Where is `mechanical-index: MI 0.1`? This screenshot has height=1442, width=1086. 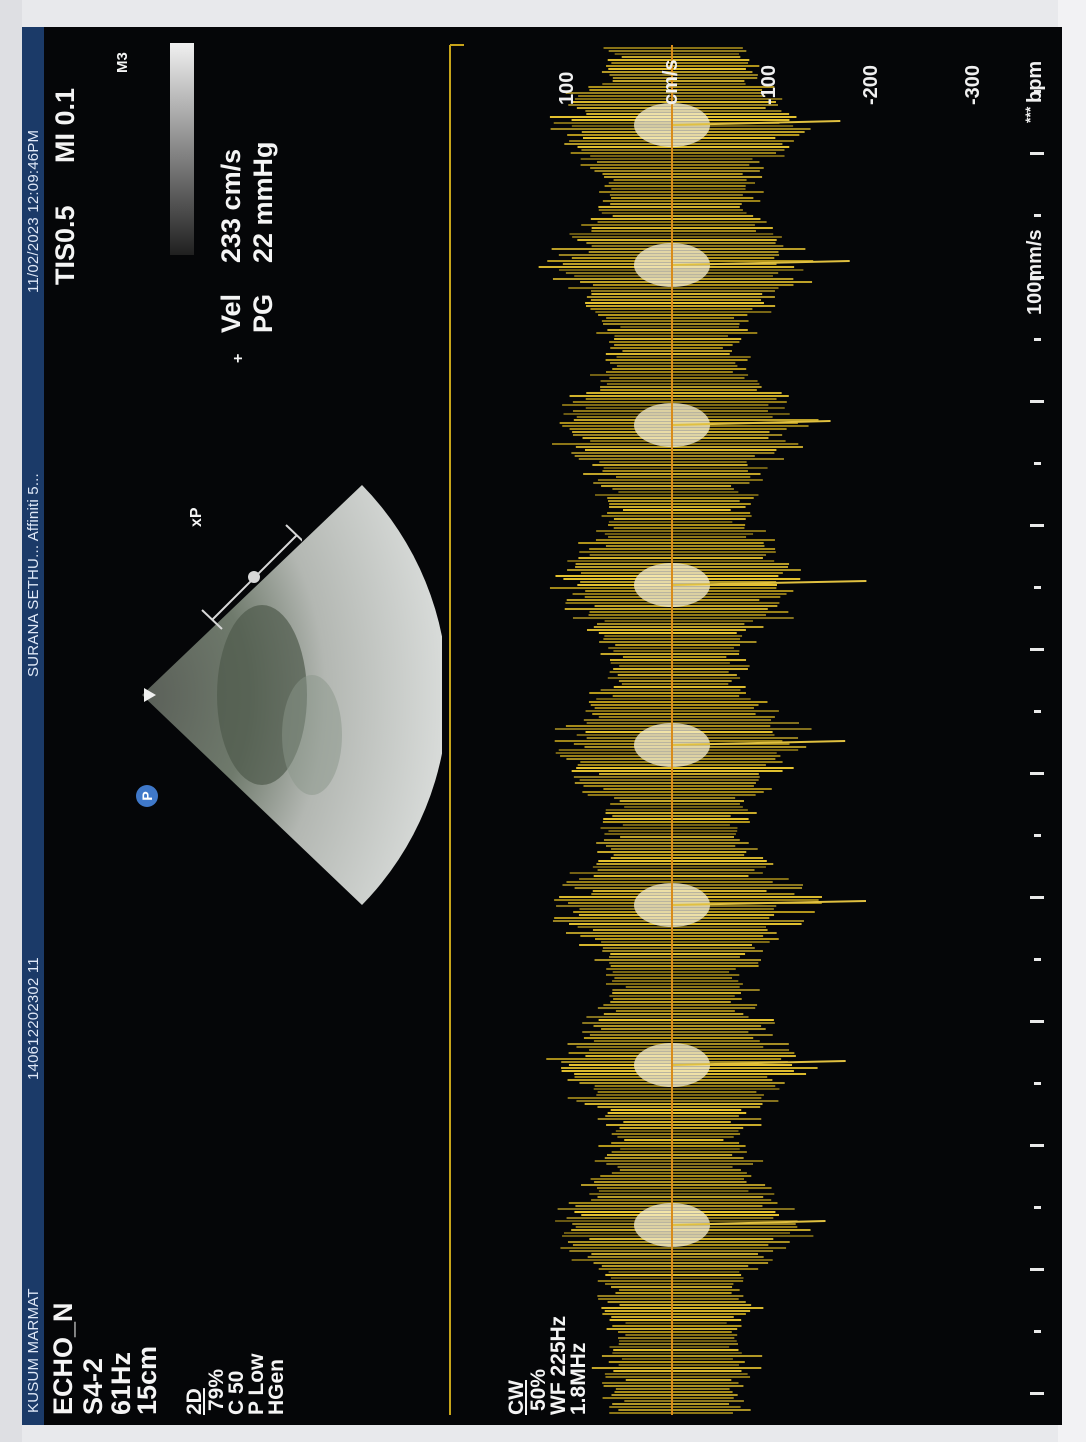 mechanical-index: MI 0.1 is located at coordinates (65, 125).